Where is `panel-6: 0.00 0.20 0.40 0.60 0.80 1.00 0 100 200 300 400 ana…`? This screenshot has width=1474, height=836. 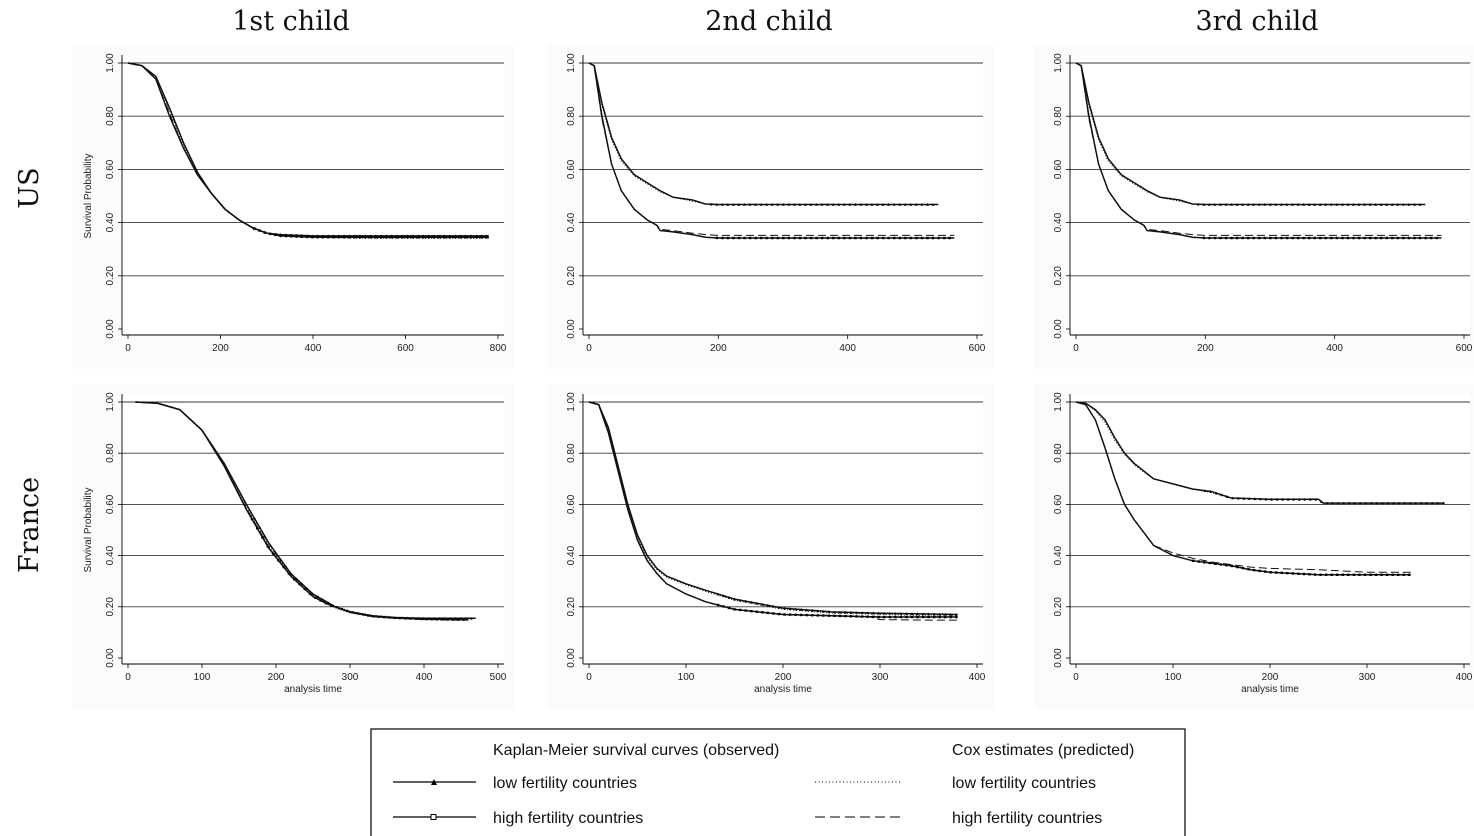 panel-6: 0.00 0.20 0.40 0.60 0.80 1.00 0 100 200 300 400 ana… is located at coordinates (1254, 546).